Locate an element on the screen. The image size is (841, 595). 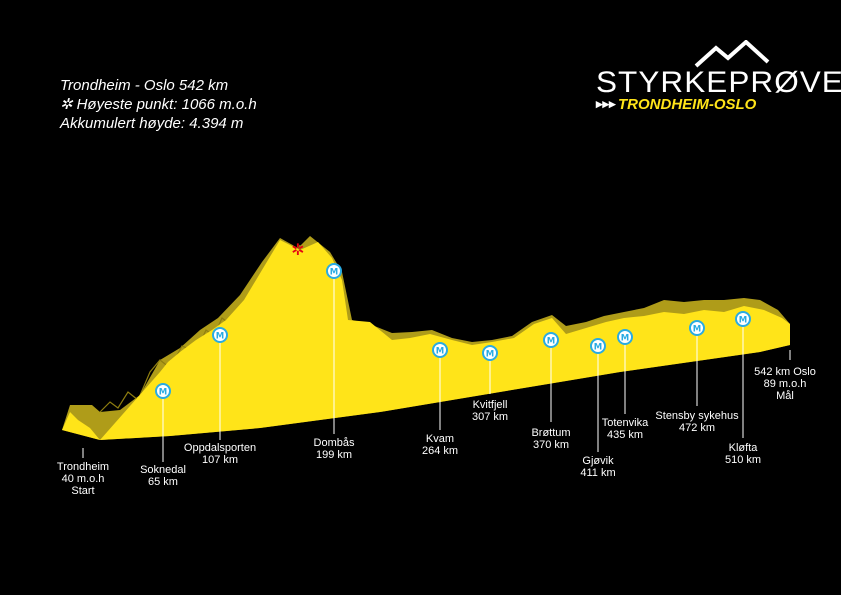
label-oppdalsporten-name: Oppdalsporten is located at coordinates (220, 448).